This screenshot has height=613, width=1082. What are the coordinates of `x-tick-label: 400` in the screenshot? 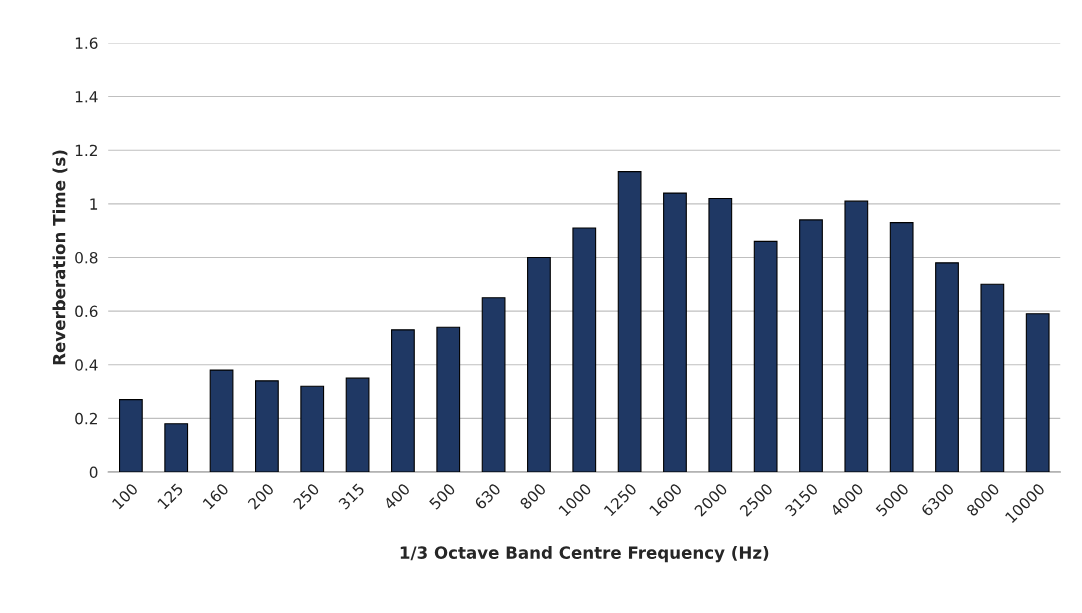 It's located at (397, 496).